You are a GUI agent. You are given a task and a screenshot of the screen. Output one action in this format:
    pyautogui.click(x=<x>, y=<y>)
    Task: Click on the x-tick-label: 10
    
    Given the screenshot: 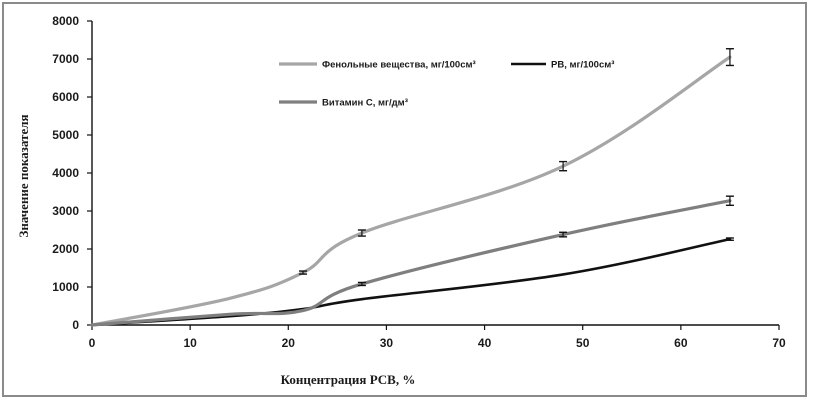 What is the action you would take?
    pyautogui.click(x=190, y=343)
    